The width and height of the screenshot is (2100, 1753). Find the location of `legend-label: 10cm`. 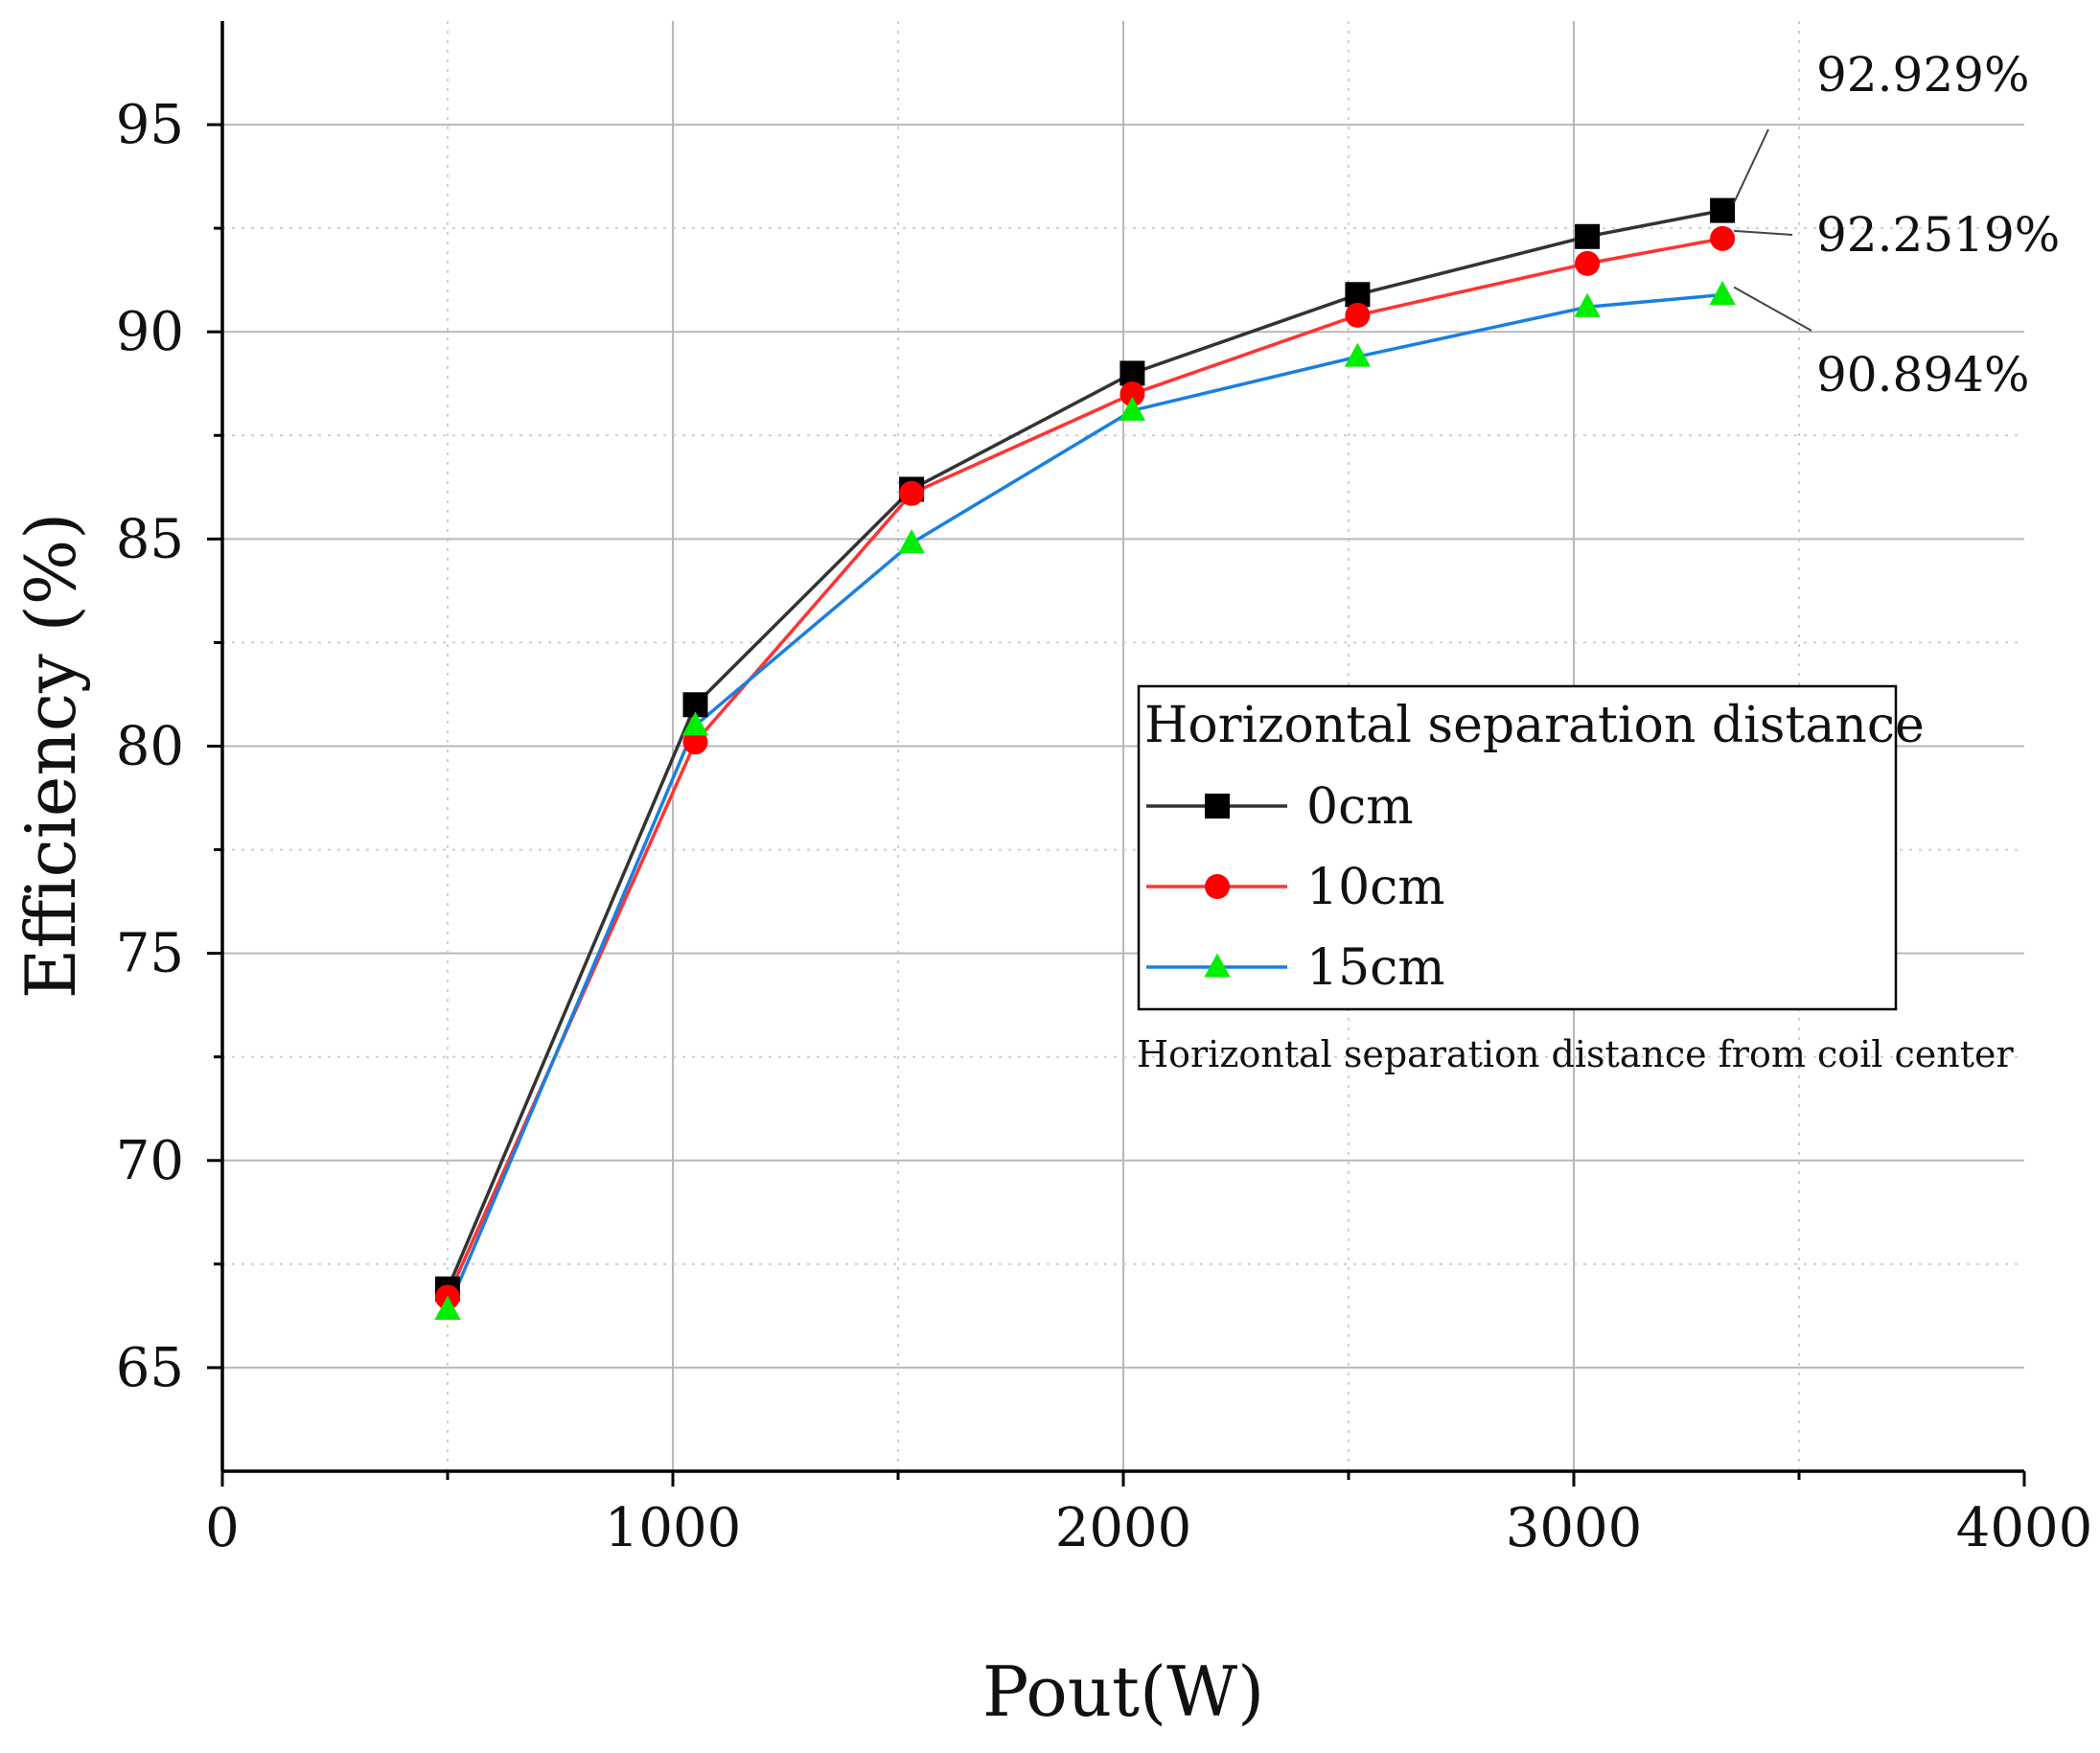

legend-label: 10cm is located at coordinates (1375, 887).